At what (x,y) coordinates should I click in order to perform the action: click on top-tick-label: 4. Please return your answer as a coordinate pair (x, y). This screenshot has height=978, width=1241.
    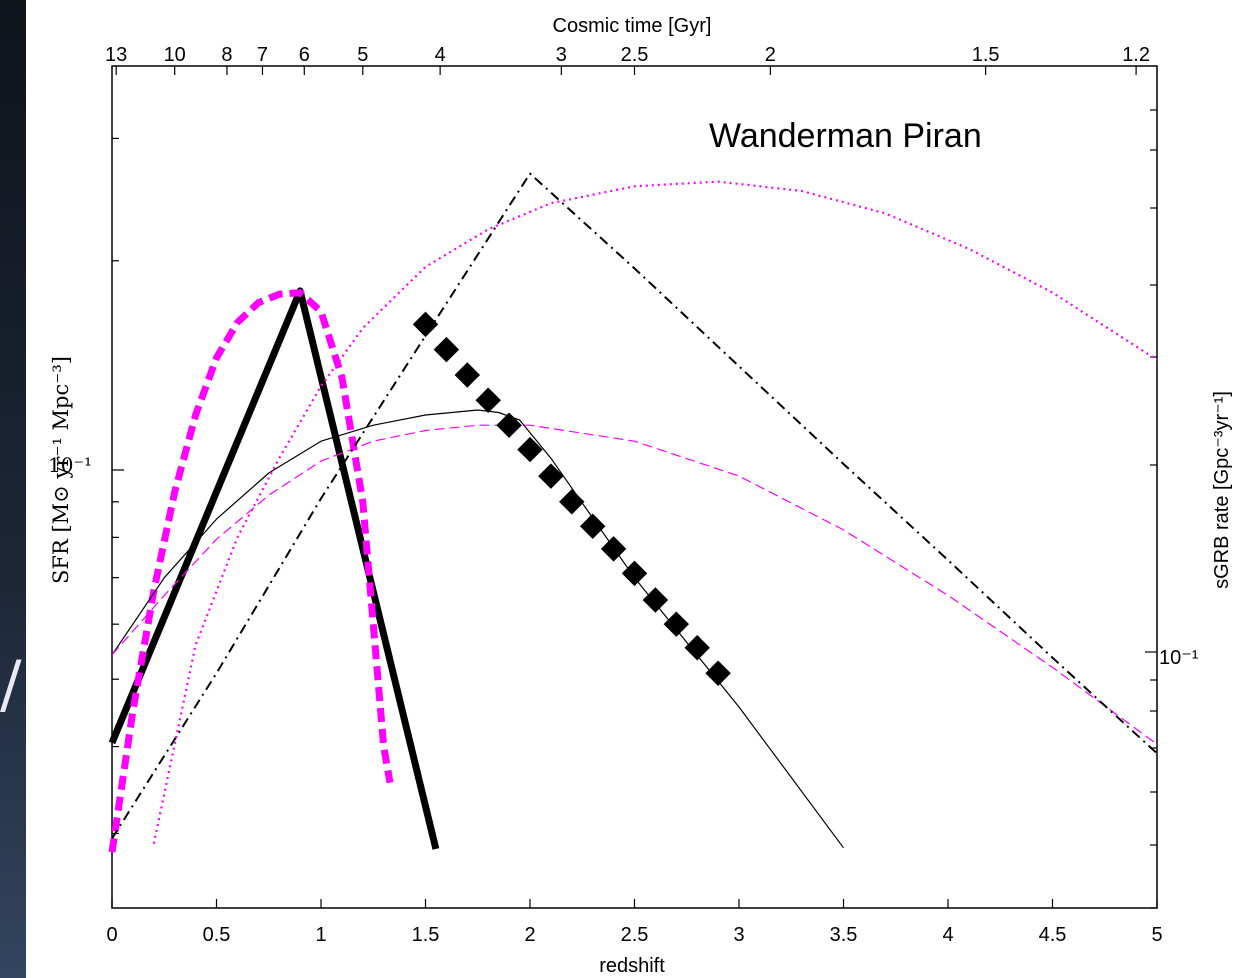
    Looking at the image, I should click on (440, 55).